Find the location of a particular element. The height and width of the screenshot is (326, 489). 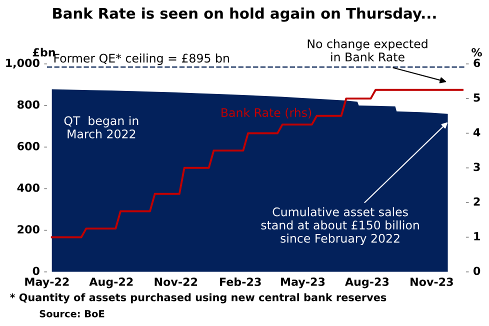

y-tick-label: 800 is located at coordinates (28, 104).